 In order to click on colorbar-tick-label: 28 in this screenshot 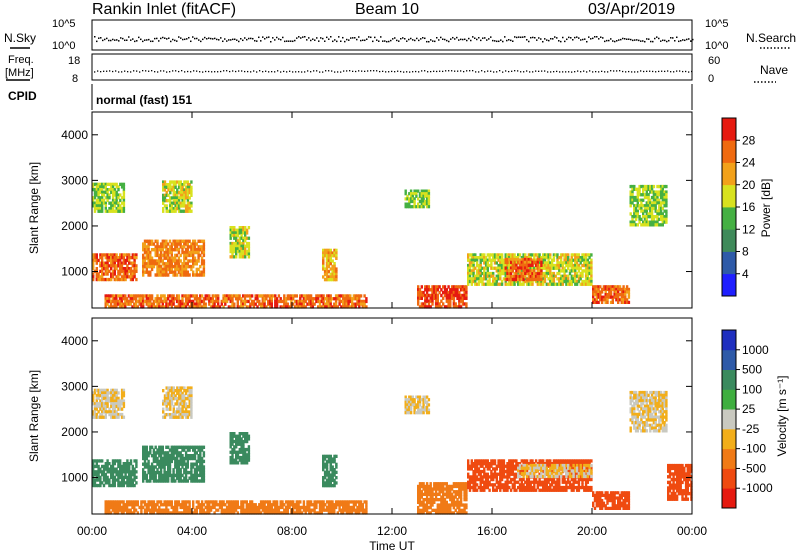, I will do `click(749, 140)`.